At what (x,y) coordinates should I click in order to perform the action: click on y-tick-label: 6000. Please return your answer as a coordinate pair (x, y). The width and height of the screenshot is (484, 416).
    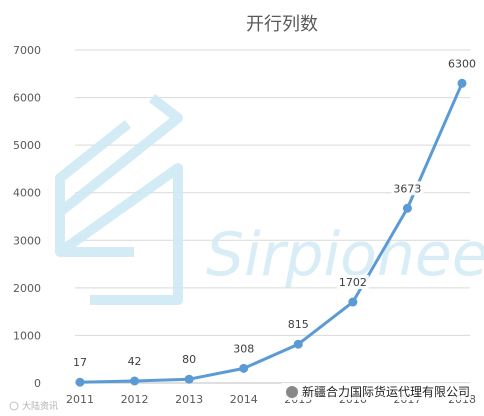
    Looking at the image, I should click on (27, 98).